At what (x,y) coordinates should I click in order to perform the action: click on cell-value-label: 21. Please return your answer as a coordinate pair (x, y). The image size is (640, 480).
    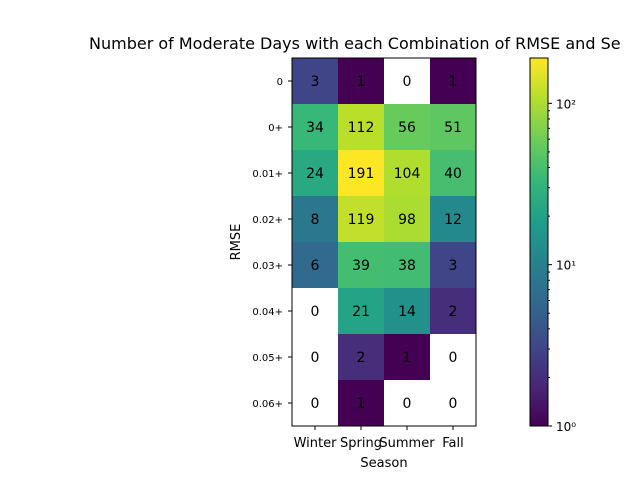
    Looking at the image, I should click on (361, 312).